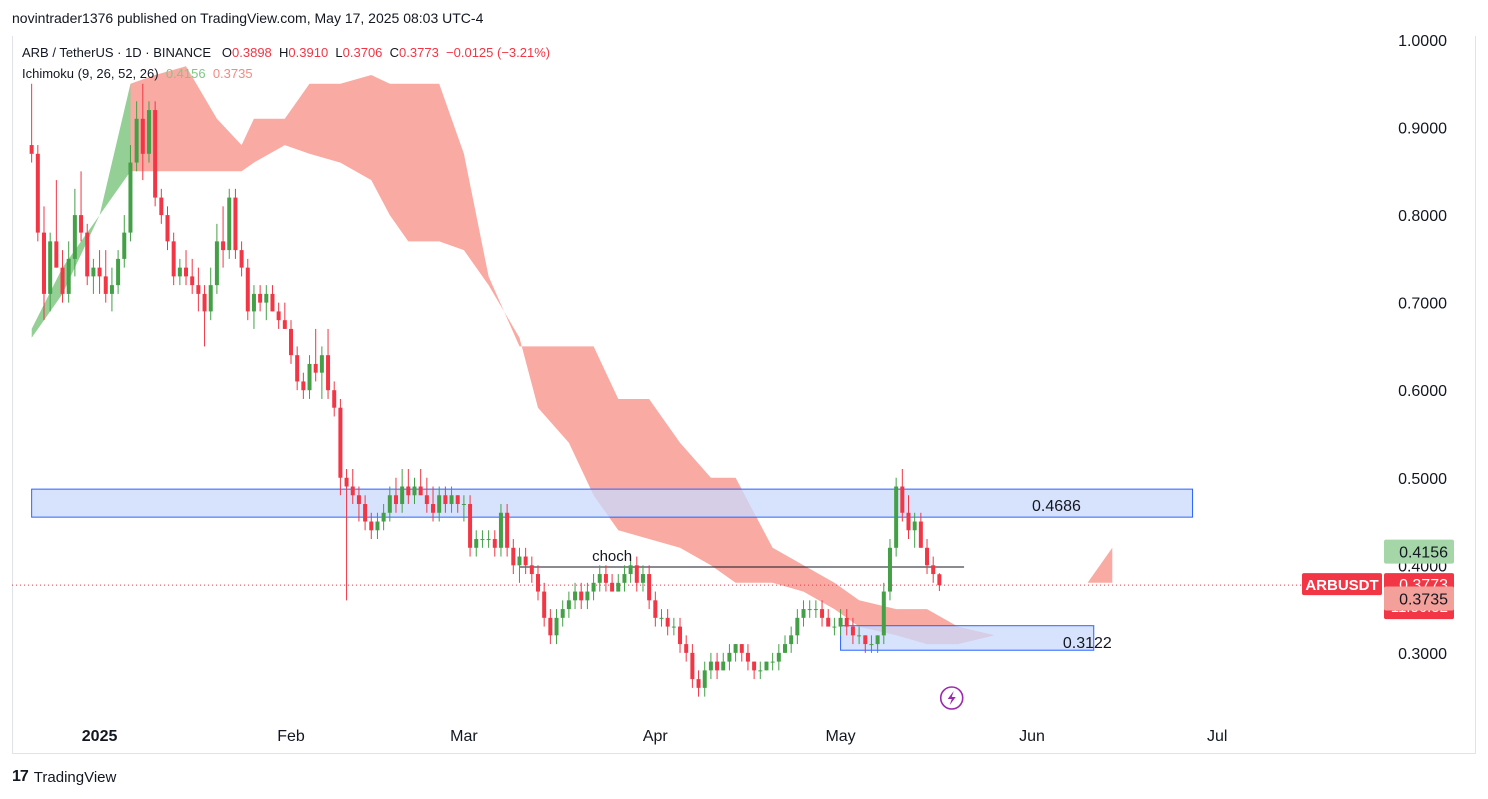  I want to click on y-axis-tick-label: 1.0000, so click(1422, 41).